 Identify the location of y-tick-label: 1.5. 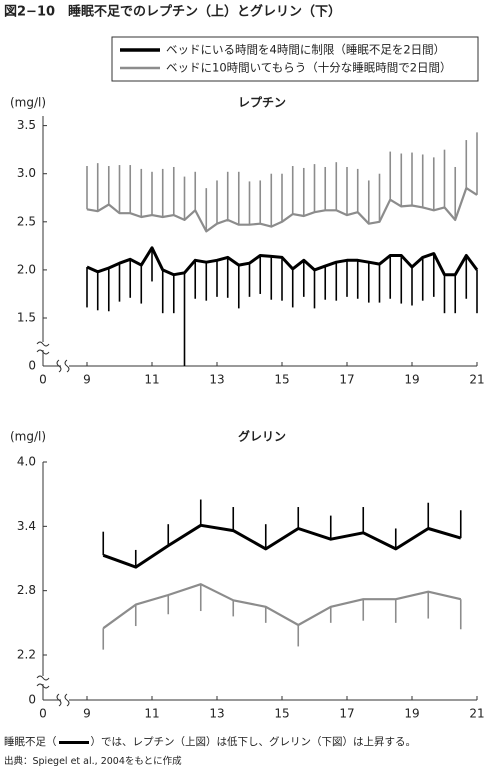
(26, 318).